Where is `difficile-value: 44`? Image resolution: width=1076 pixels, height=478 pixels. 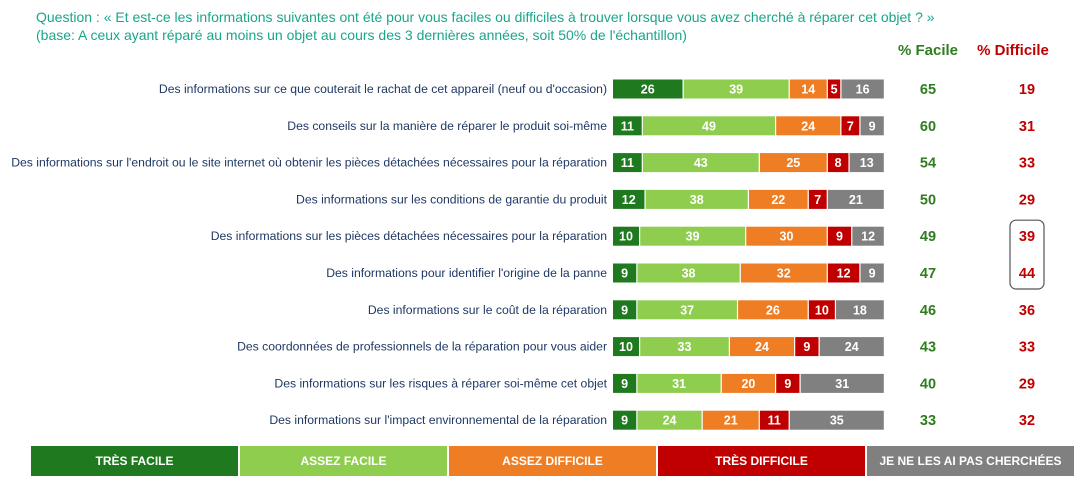
difficile-value: 44 is located at coordinates (1027, 274).